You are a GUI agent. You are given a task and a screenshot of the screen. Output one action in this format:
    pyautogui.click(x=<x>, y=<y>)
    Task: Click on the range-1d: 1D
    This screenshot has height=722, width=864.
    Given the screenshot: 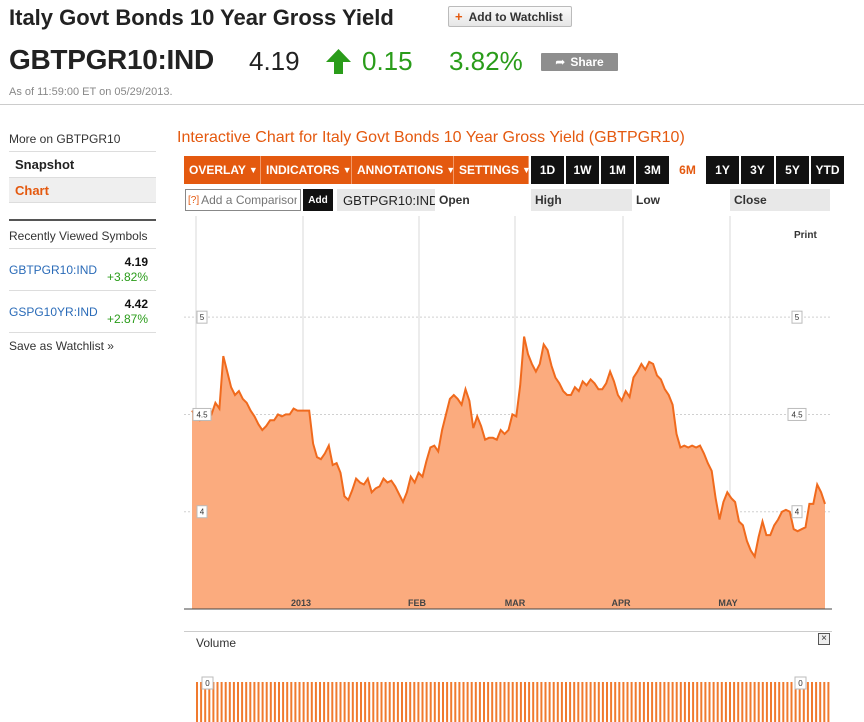 What is the action you would take?
    pyautogui.click(x=547, y=170)
    